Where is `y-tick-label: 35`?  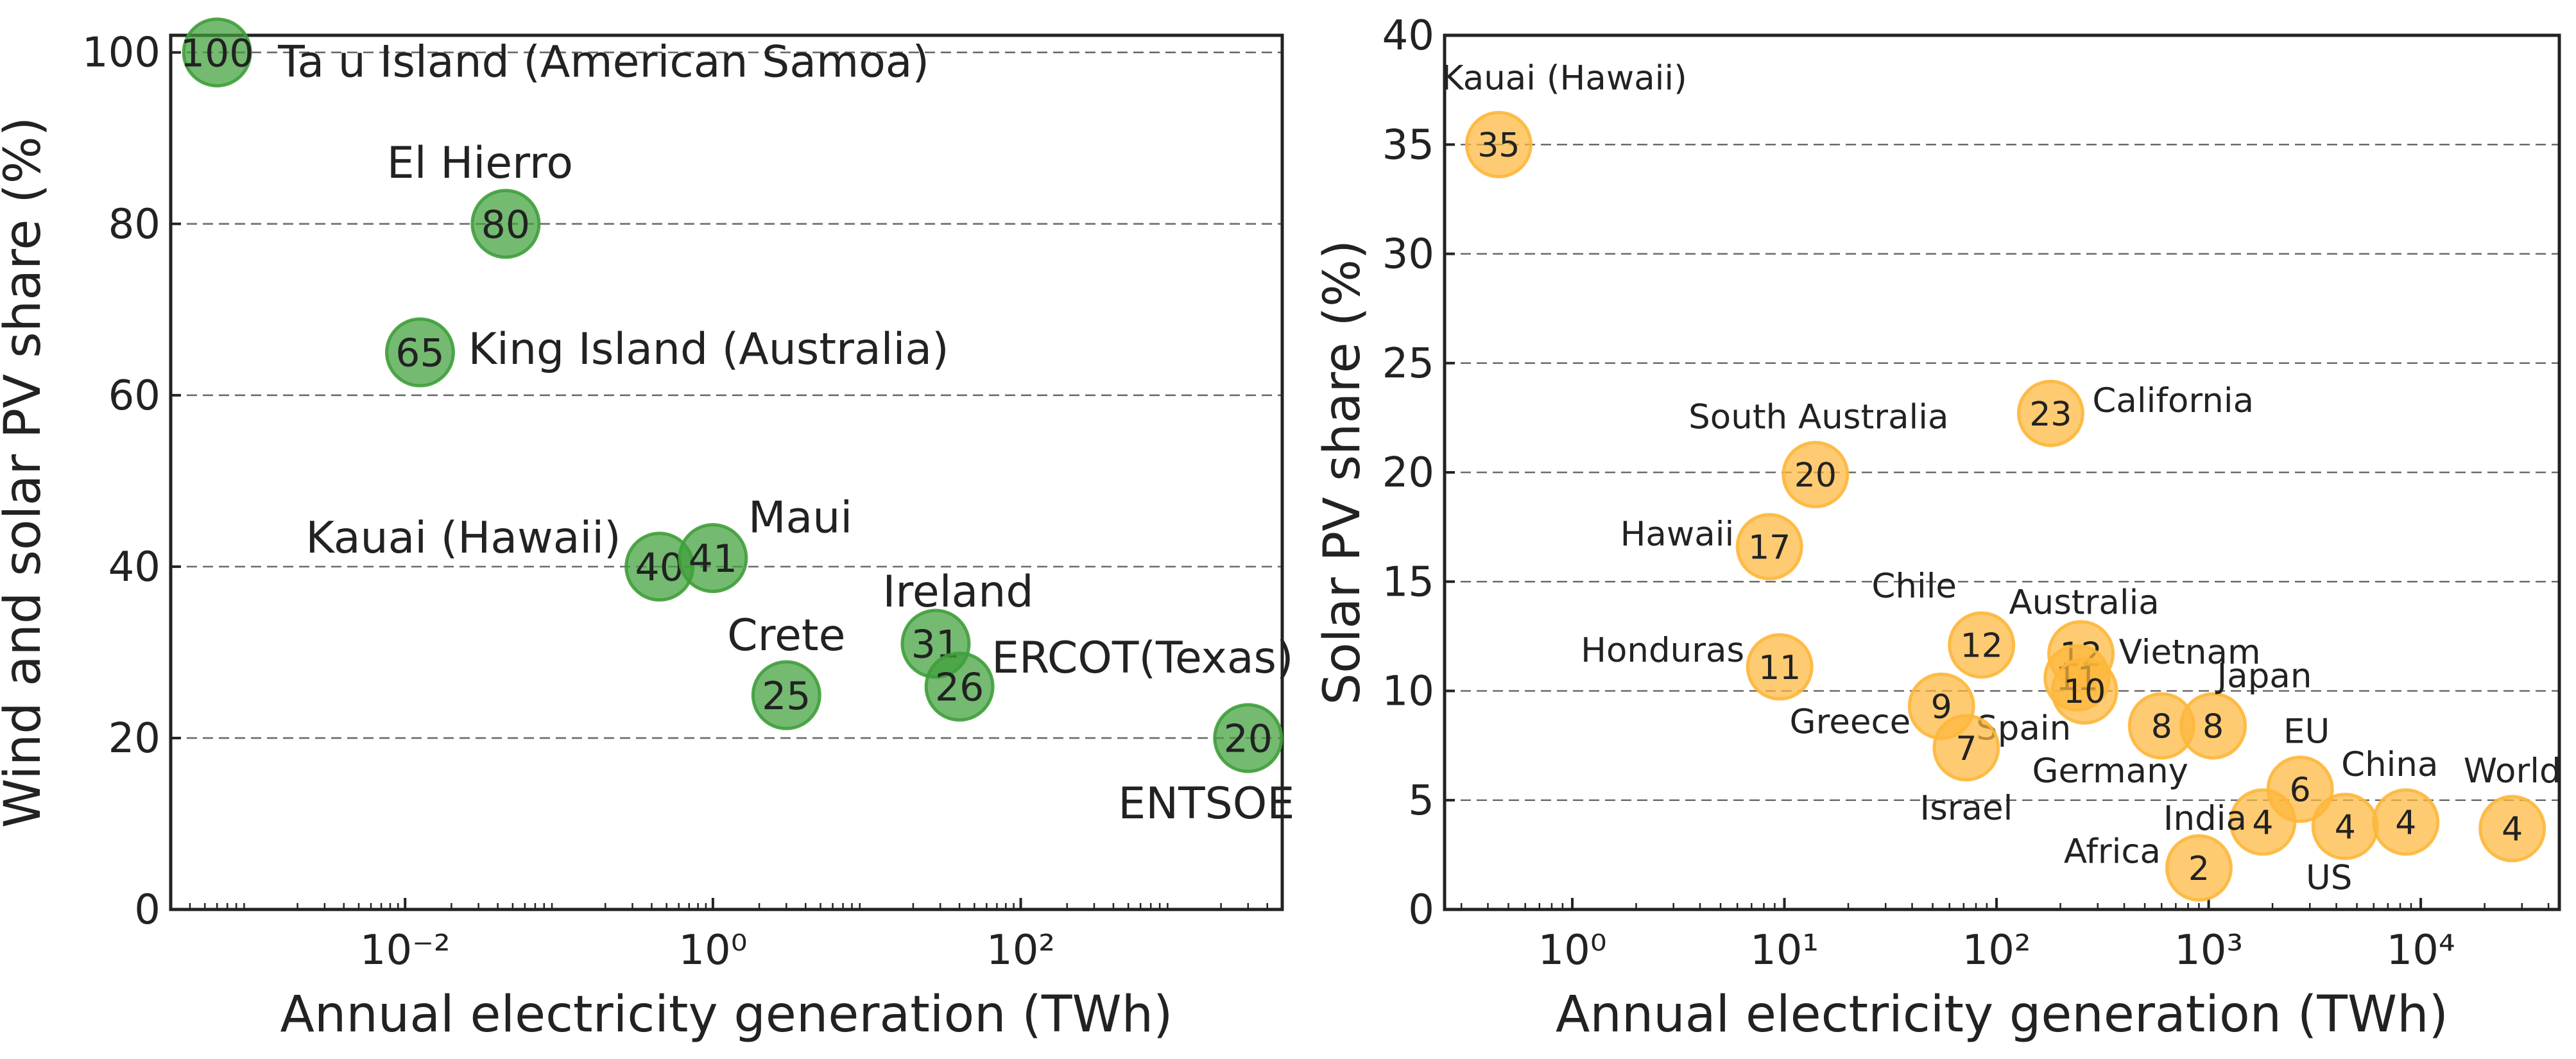
y-tick-label: 35 is located at coordinates (1408, 145).